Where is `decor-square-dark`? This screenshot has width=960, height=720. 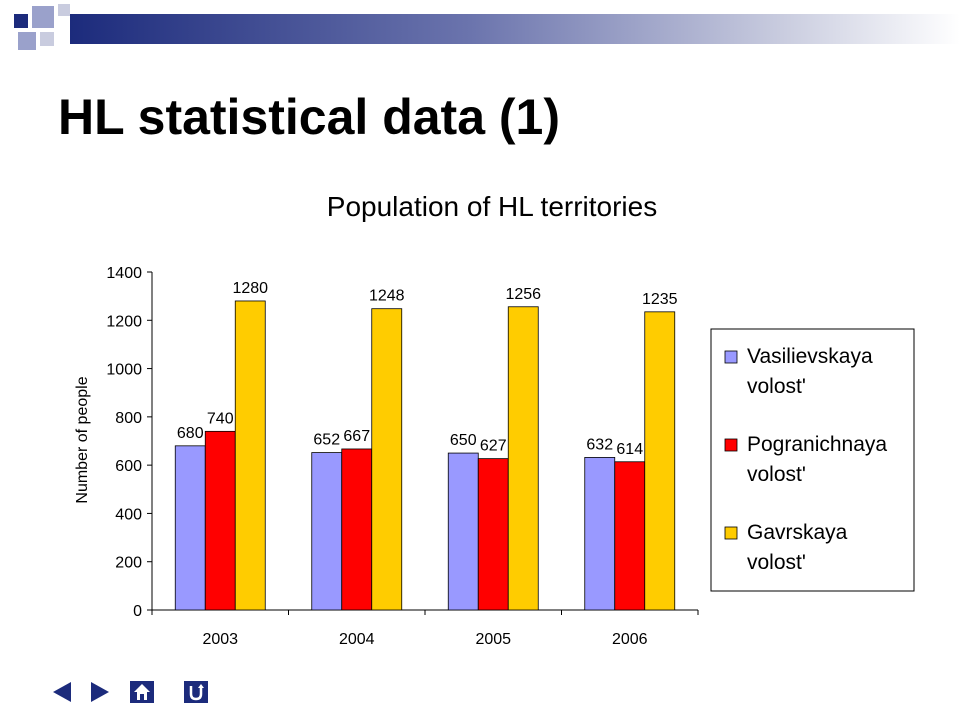
decor-square-dark is located at coordinates (21, 21).